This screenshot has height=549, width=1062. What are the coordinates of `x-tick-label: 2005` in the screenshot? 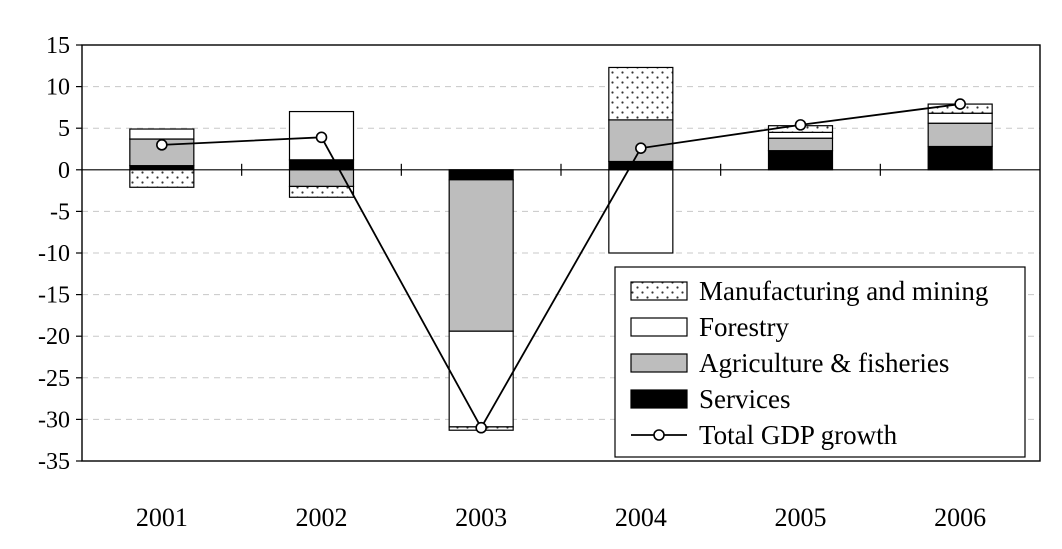 It's located at (801, 517).